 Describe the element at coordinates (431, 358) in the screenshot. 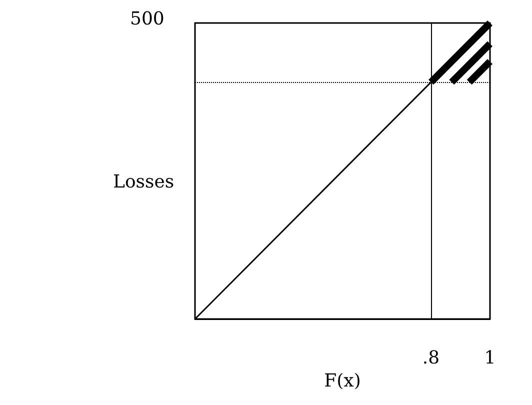

I see `x-tick-label: .8` at that location.